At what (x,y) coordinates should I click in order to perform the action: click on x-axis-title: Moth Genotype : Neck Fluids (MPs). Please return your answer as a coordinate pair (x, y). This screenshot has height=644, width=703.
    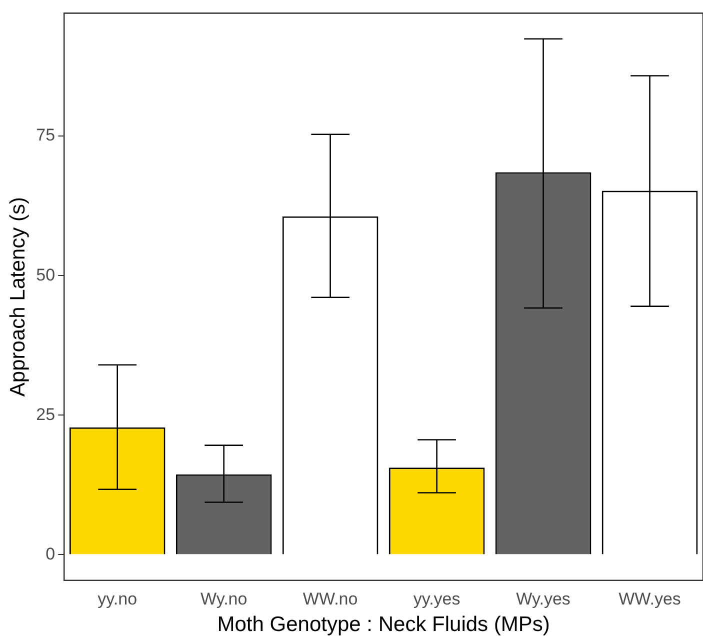
    Looking at the image, I should click on (383, 624).